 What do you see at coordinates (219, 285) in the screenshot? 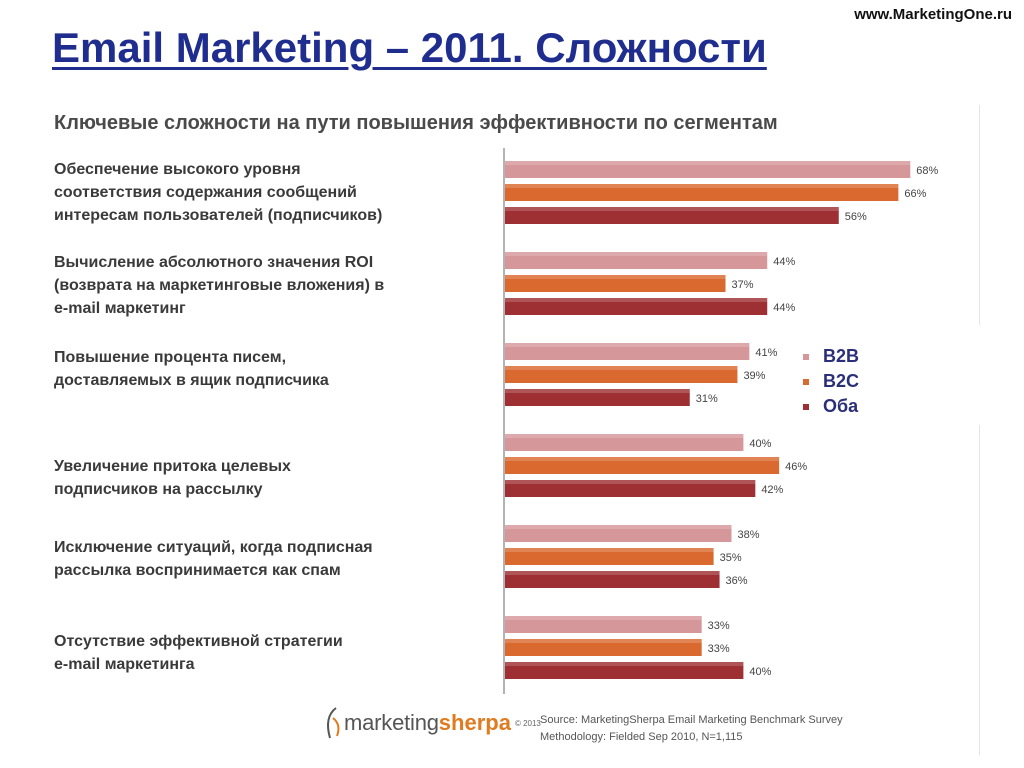
I see `category-label-line: (возврата на маркетинговые вложения) в` at bounding box center [219, 285].